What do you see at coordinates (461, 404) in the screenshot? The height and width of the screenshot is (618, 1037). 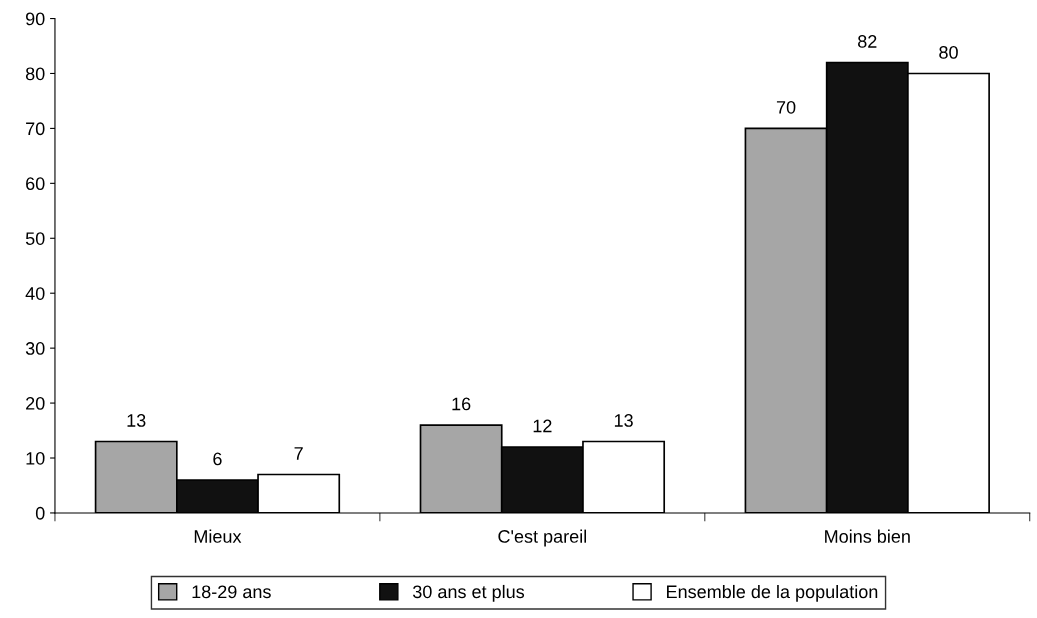 I see `data-label: 16` at bounding box center [461, 404].